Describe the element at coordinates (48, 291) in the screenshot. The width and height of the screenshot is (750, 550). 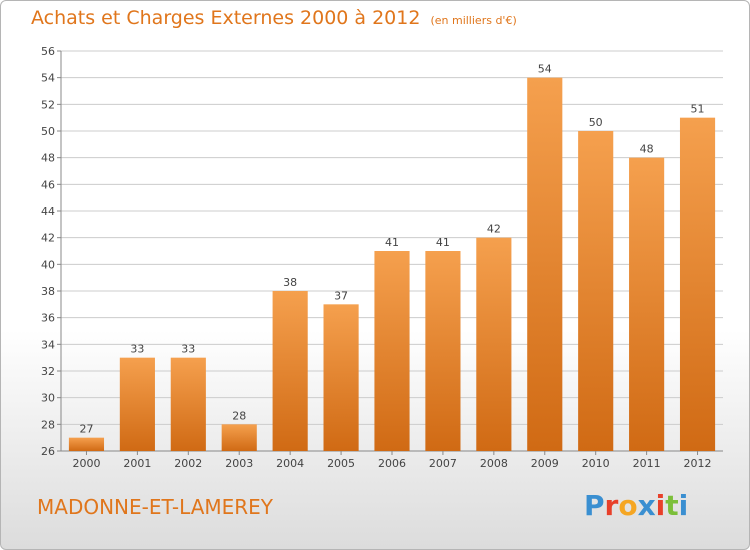
I see `y-tick-label: 38` at that location.